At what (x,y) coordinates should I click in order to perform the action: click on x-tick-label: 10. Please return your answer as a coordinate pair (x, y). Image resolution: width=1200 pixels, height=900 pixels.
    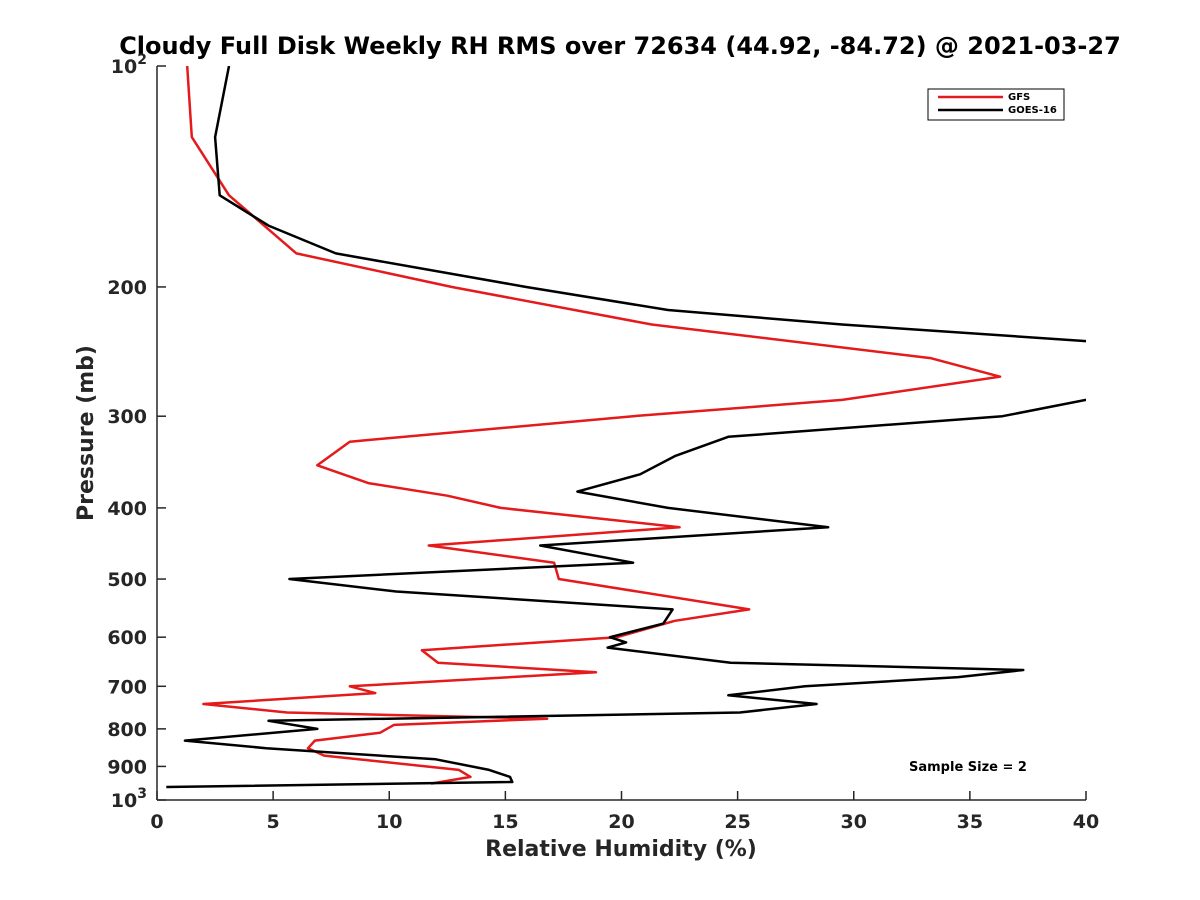
    Looking at the image, I should click on (389, 822).